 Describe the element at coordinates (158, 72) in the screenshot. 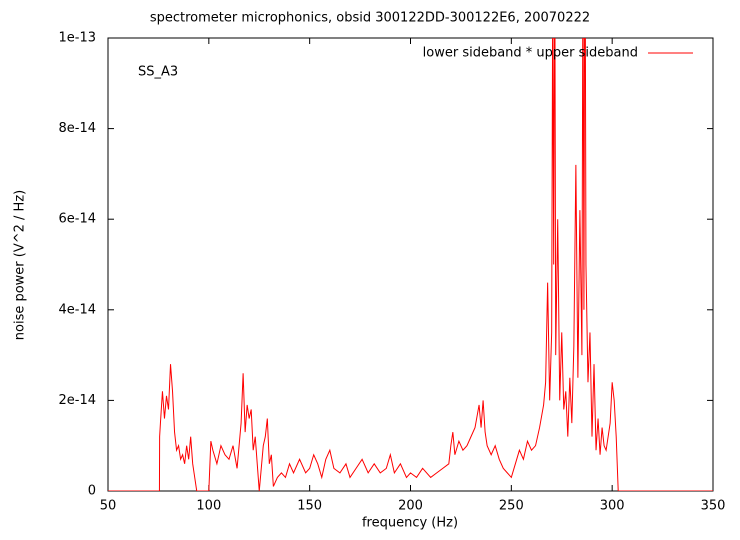

I see `annotation: SS_A3` at that location.